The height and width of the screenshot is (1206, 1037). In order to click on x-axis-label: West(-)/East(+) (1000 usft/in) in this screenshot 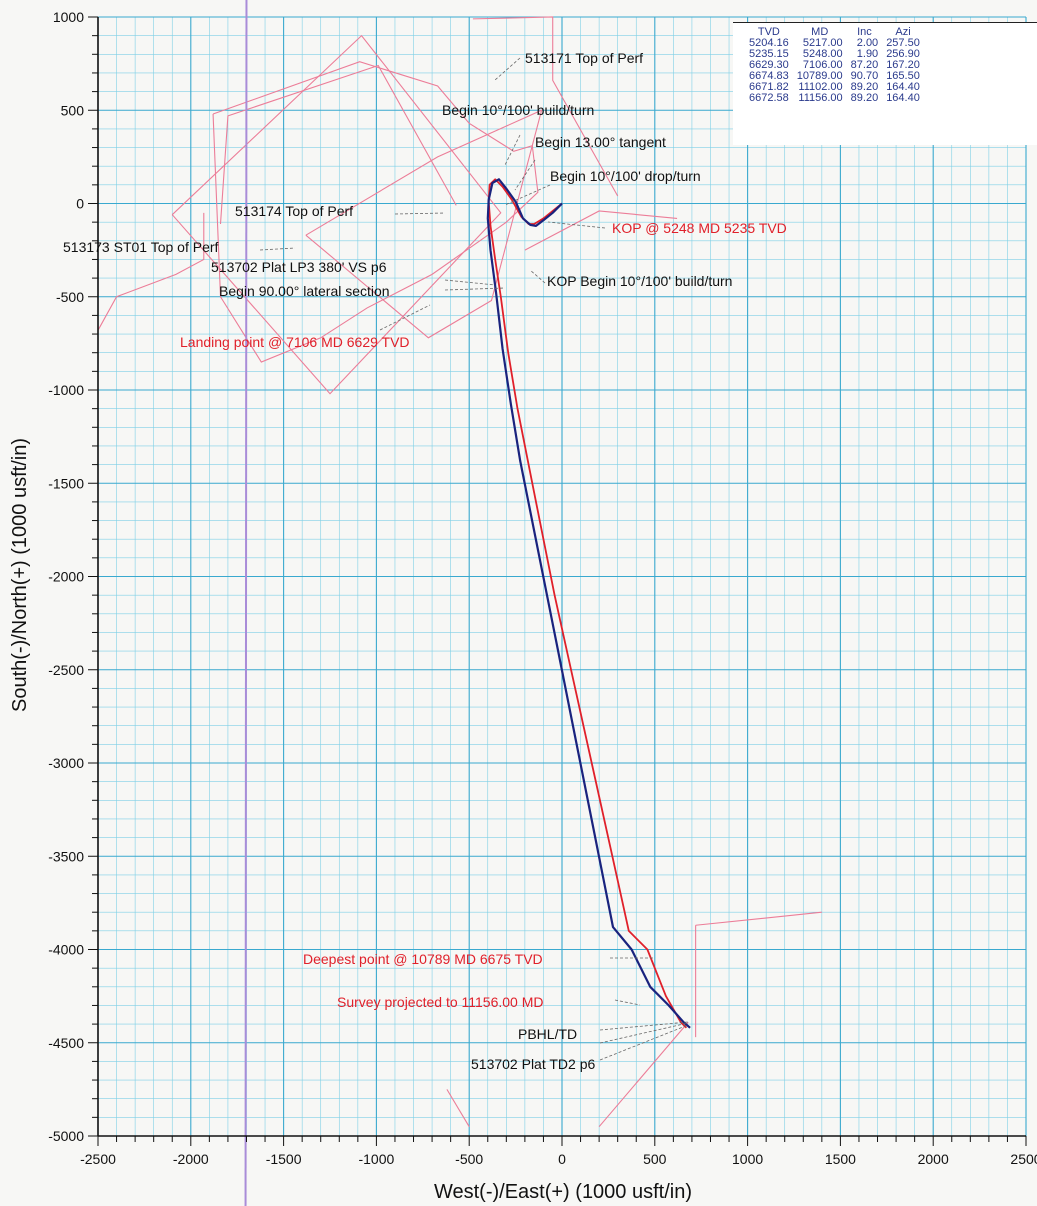, I will do `click(563, 1192)`.